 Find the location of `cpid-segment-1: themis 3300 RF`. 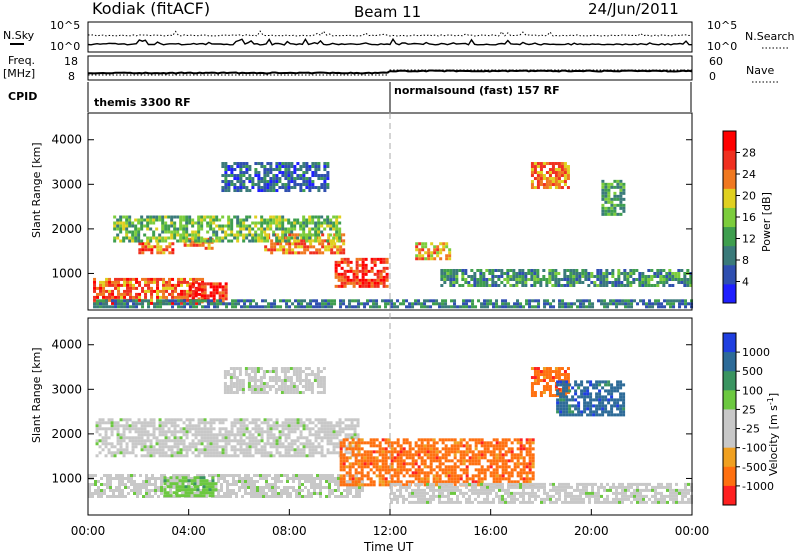

cpid-segment-1: themis 3300 RF is located at coordinates (142, 102).